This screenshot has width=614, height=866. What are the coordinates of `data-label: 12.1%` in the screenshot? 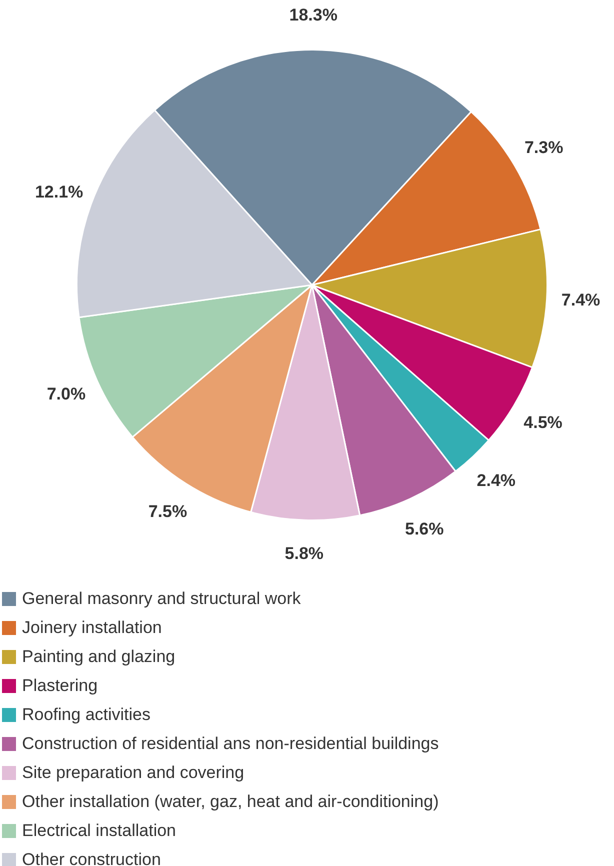 It's located at (59, 192).